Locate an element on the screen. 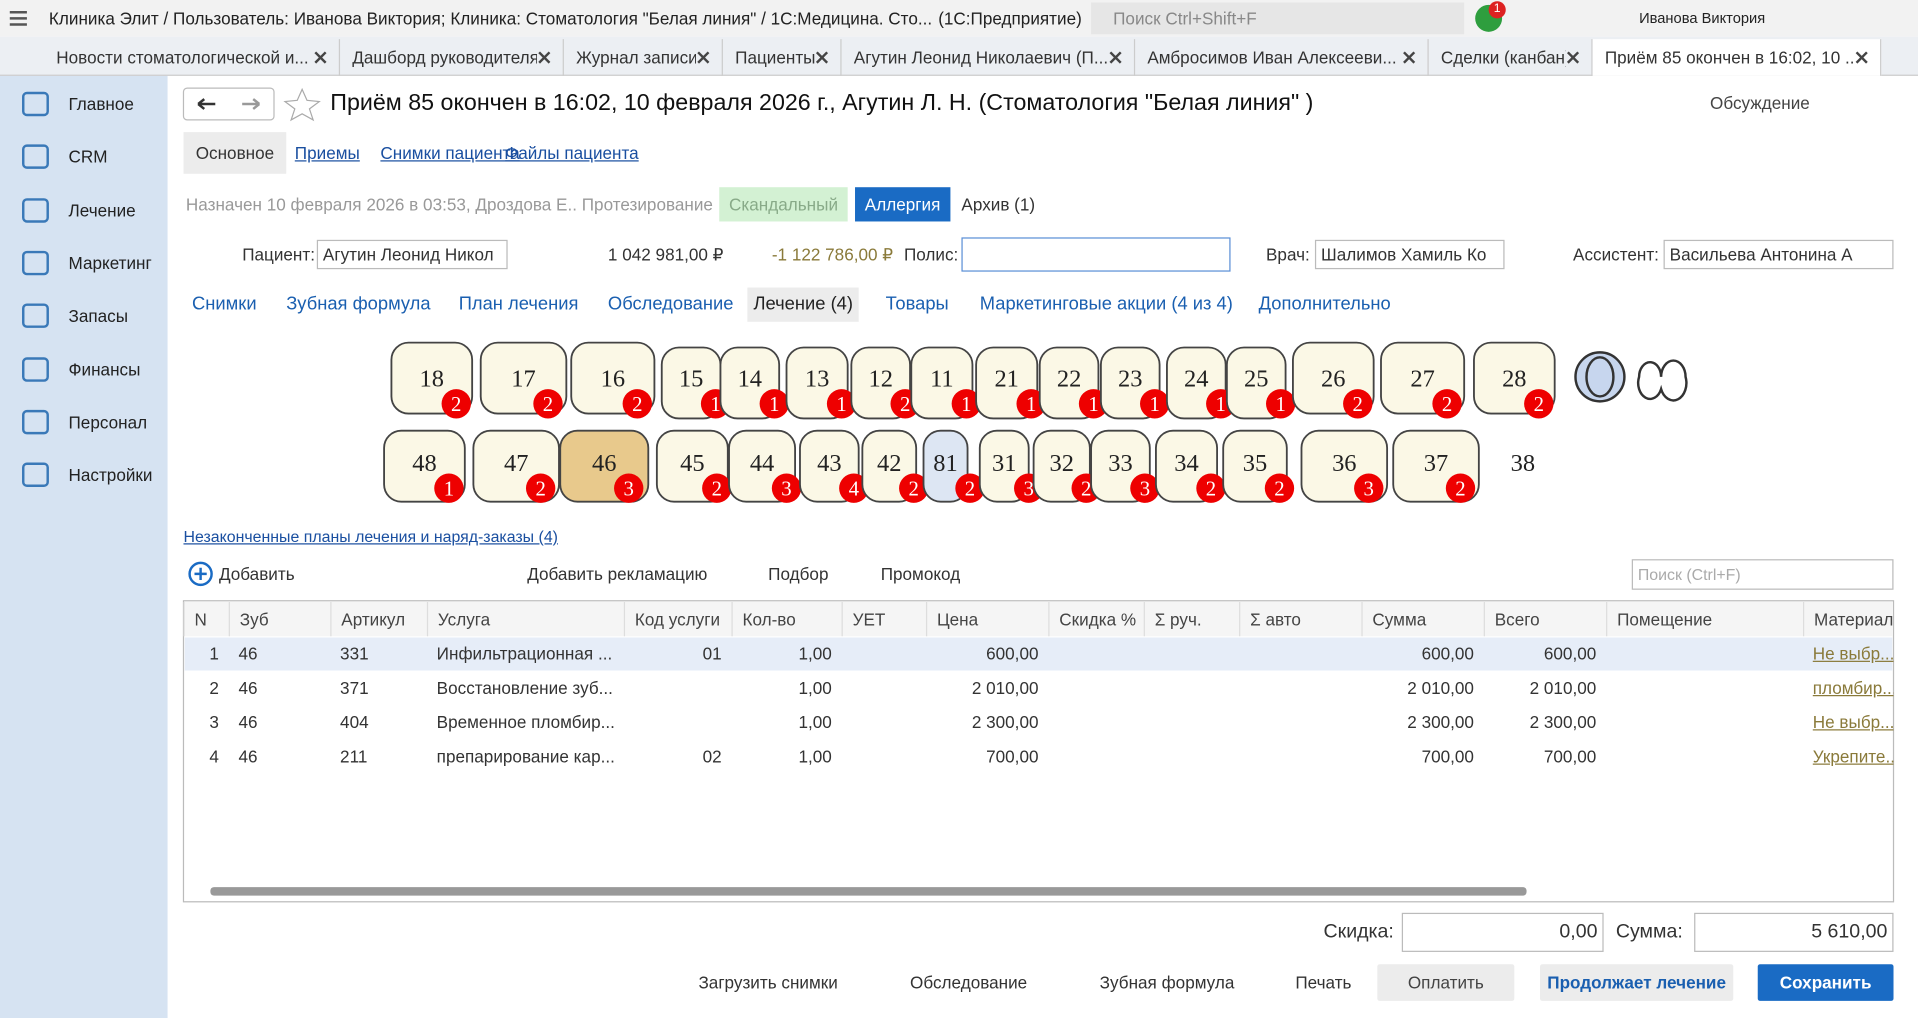 This screenshot has width=1918, height=1018. form-tab: Файлы пациента is located at coordinates (572, 153).